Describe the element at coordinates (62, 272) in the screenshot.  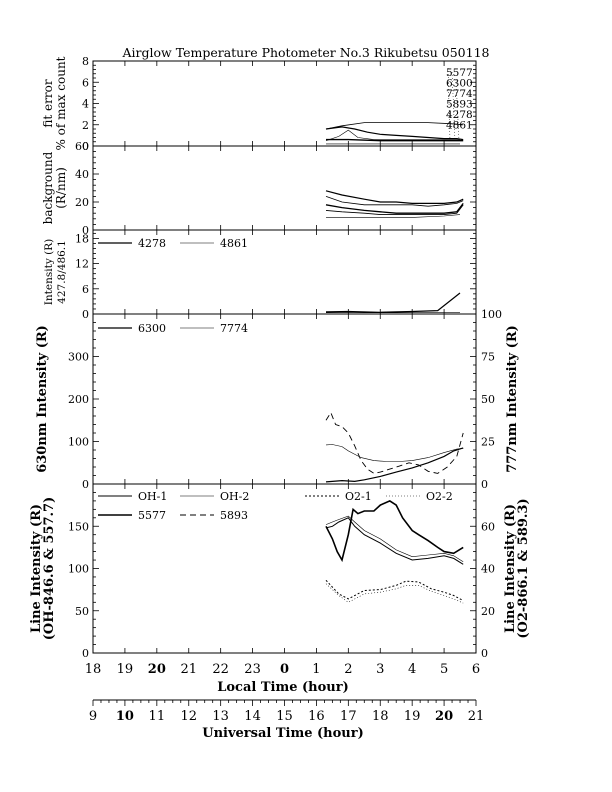
I see `y-axis-label: 427.8/486.1` at that location.